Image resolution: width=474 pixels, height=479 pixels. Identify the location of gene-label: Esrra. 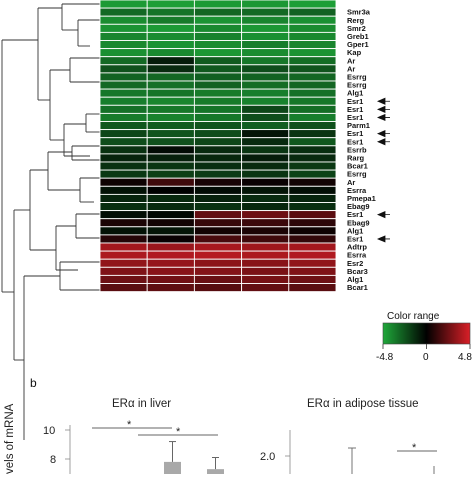
(357, 190).